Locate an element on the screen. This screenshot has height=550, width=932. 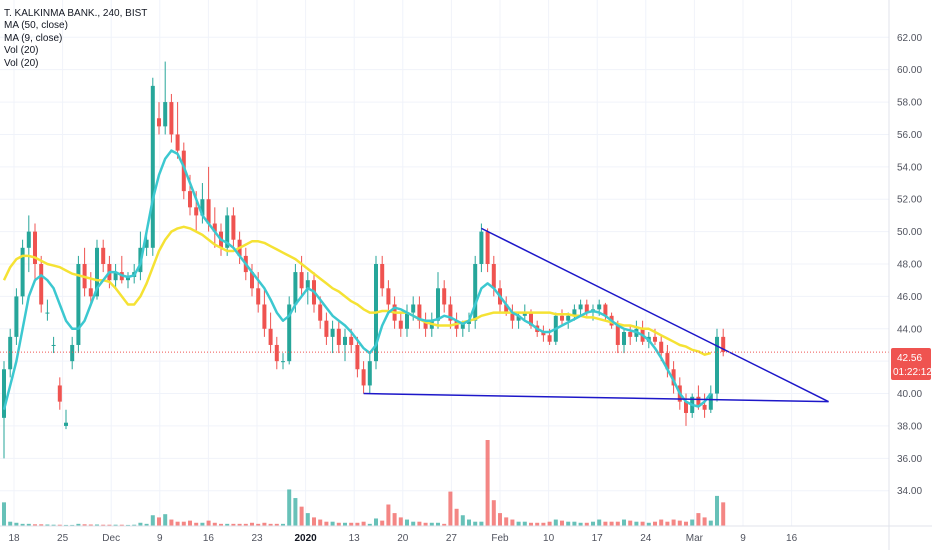
legend-ma50: MA (50, close) is located at coordinates (36, 26).